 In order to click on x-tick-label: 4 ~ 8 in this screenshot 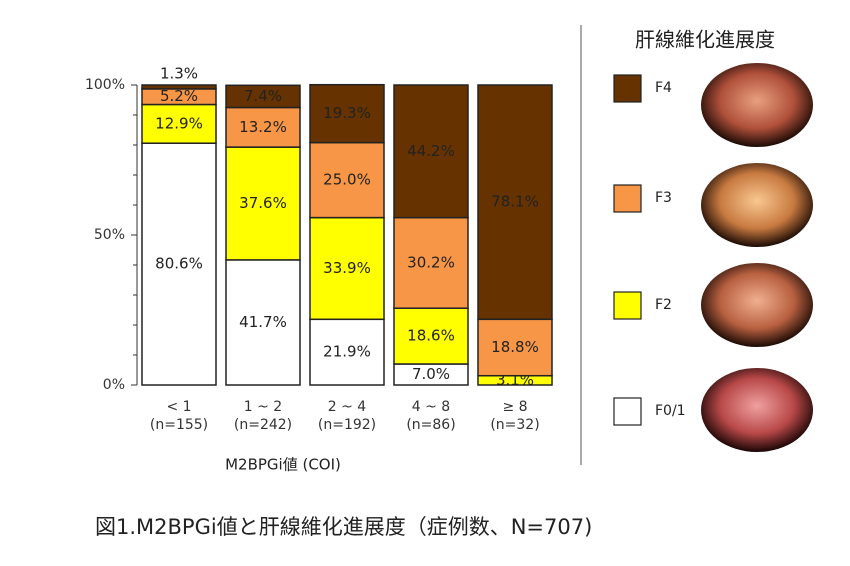, I will do `click(431, 407)`.